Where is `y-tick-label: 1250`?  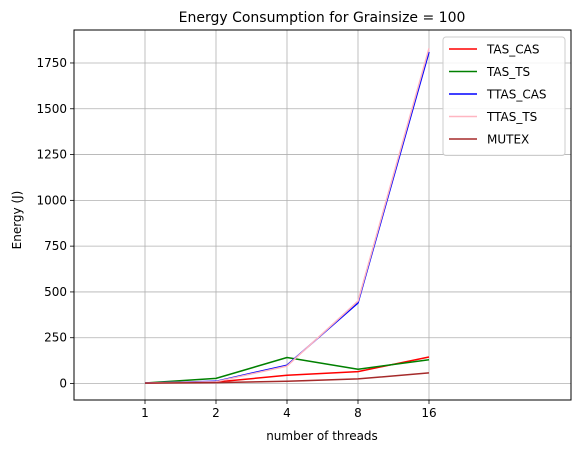 y-tick-label: 1250 is located at coordinates (51, 155).